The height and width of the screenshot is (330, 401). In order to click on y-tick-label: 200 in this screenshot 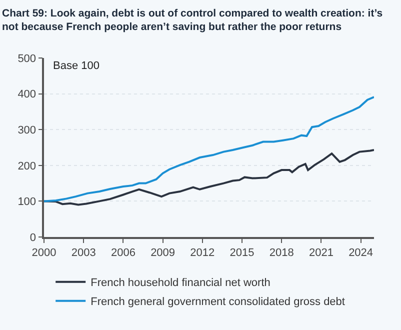, I will do `click(27, 166)`.